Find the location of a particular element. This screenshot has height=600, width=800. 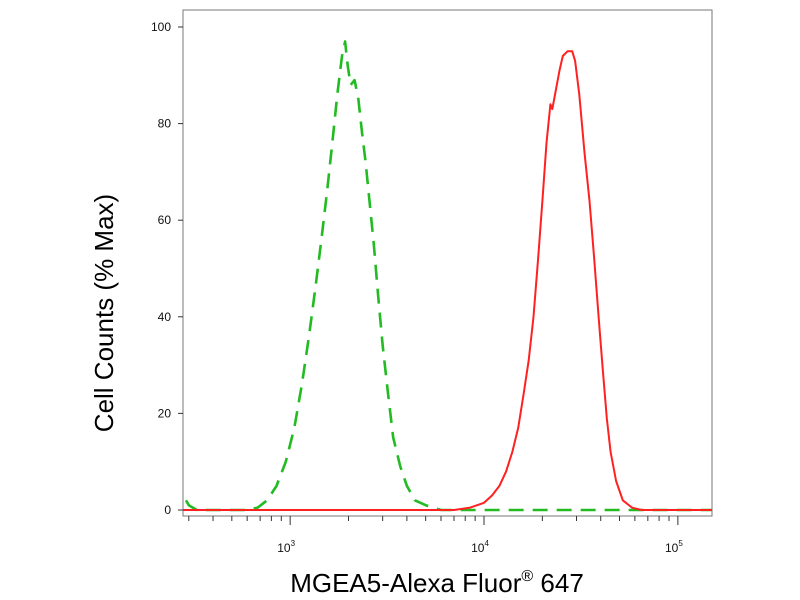

y-axis-ticks: 0 20 40 60 80 100 is located at coordinates (167, 268).